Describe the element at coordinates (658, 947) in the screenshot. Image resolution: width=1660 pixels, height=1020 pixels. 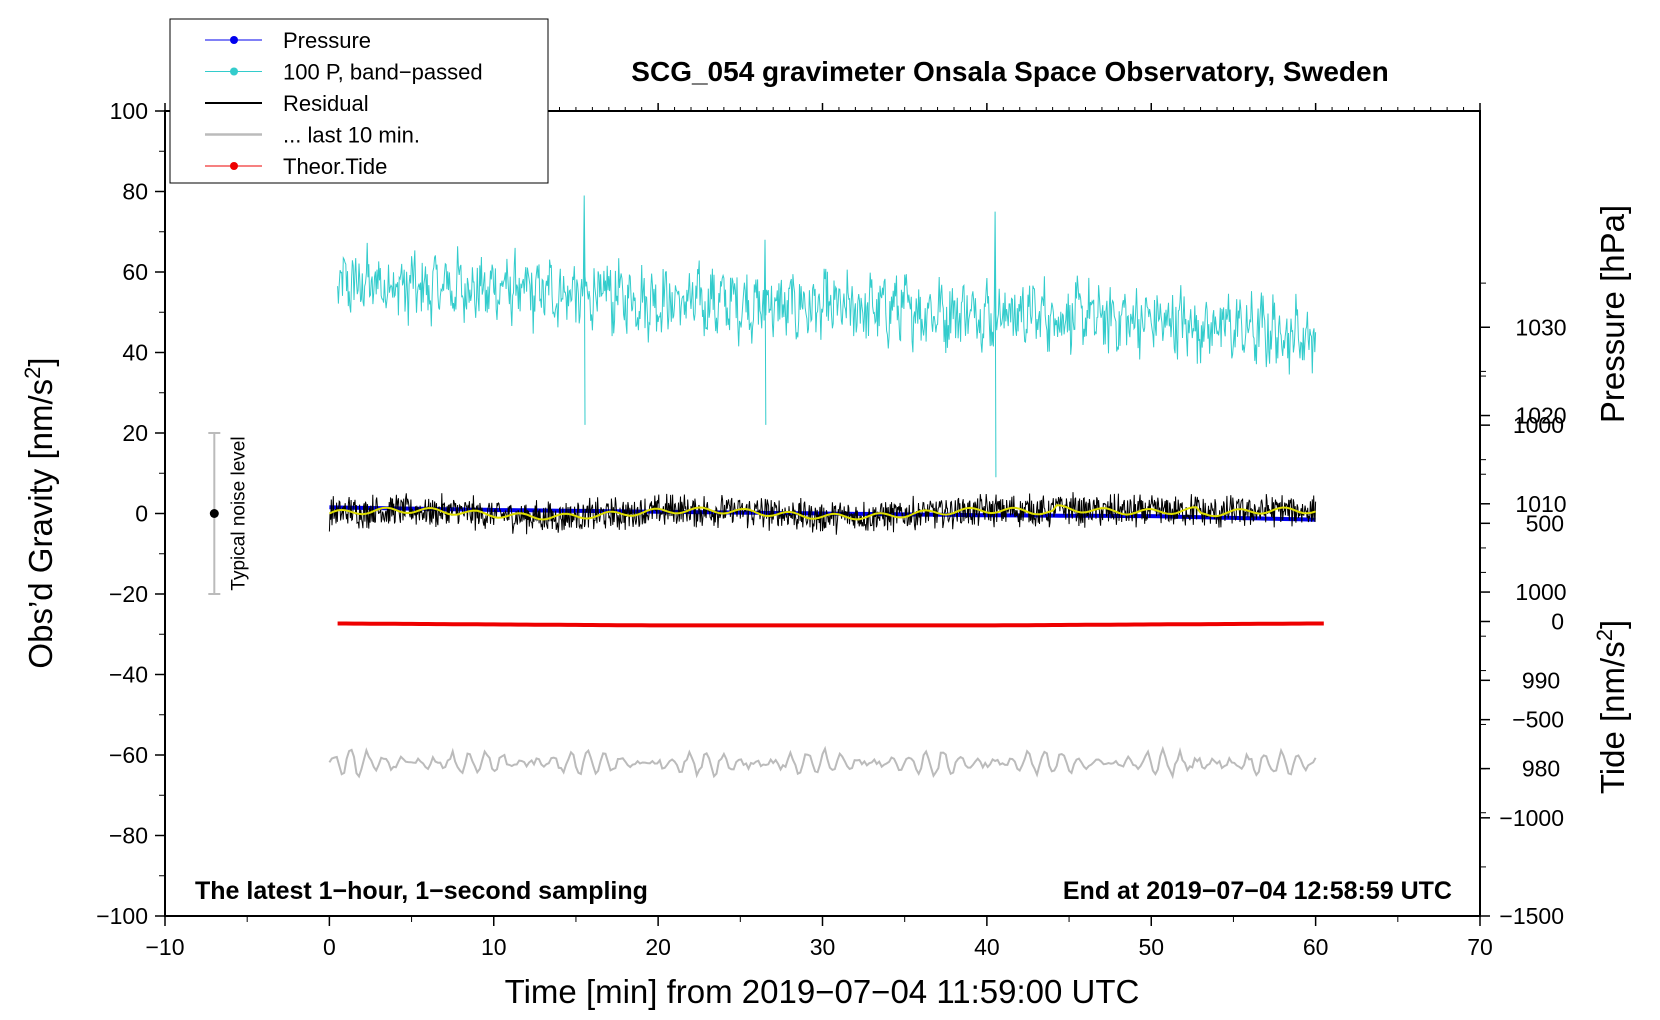
I see `x-tick-label: 20` at that location.